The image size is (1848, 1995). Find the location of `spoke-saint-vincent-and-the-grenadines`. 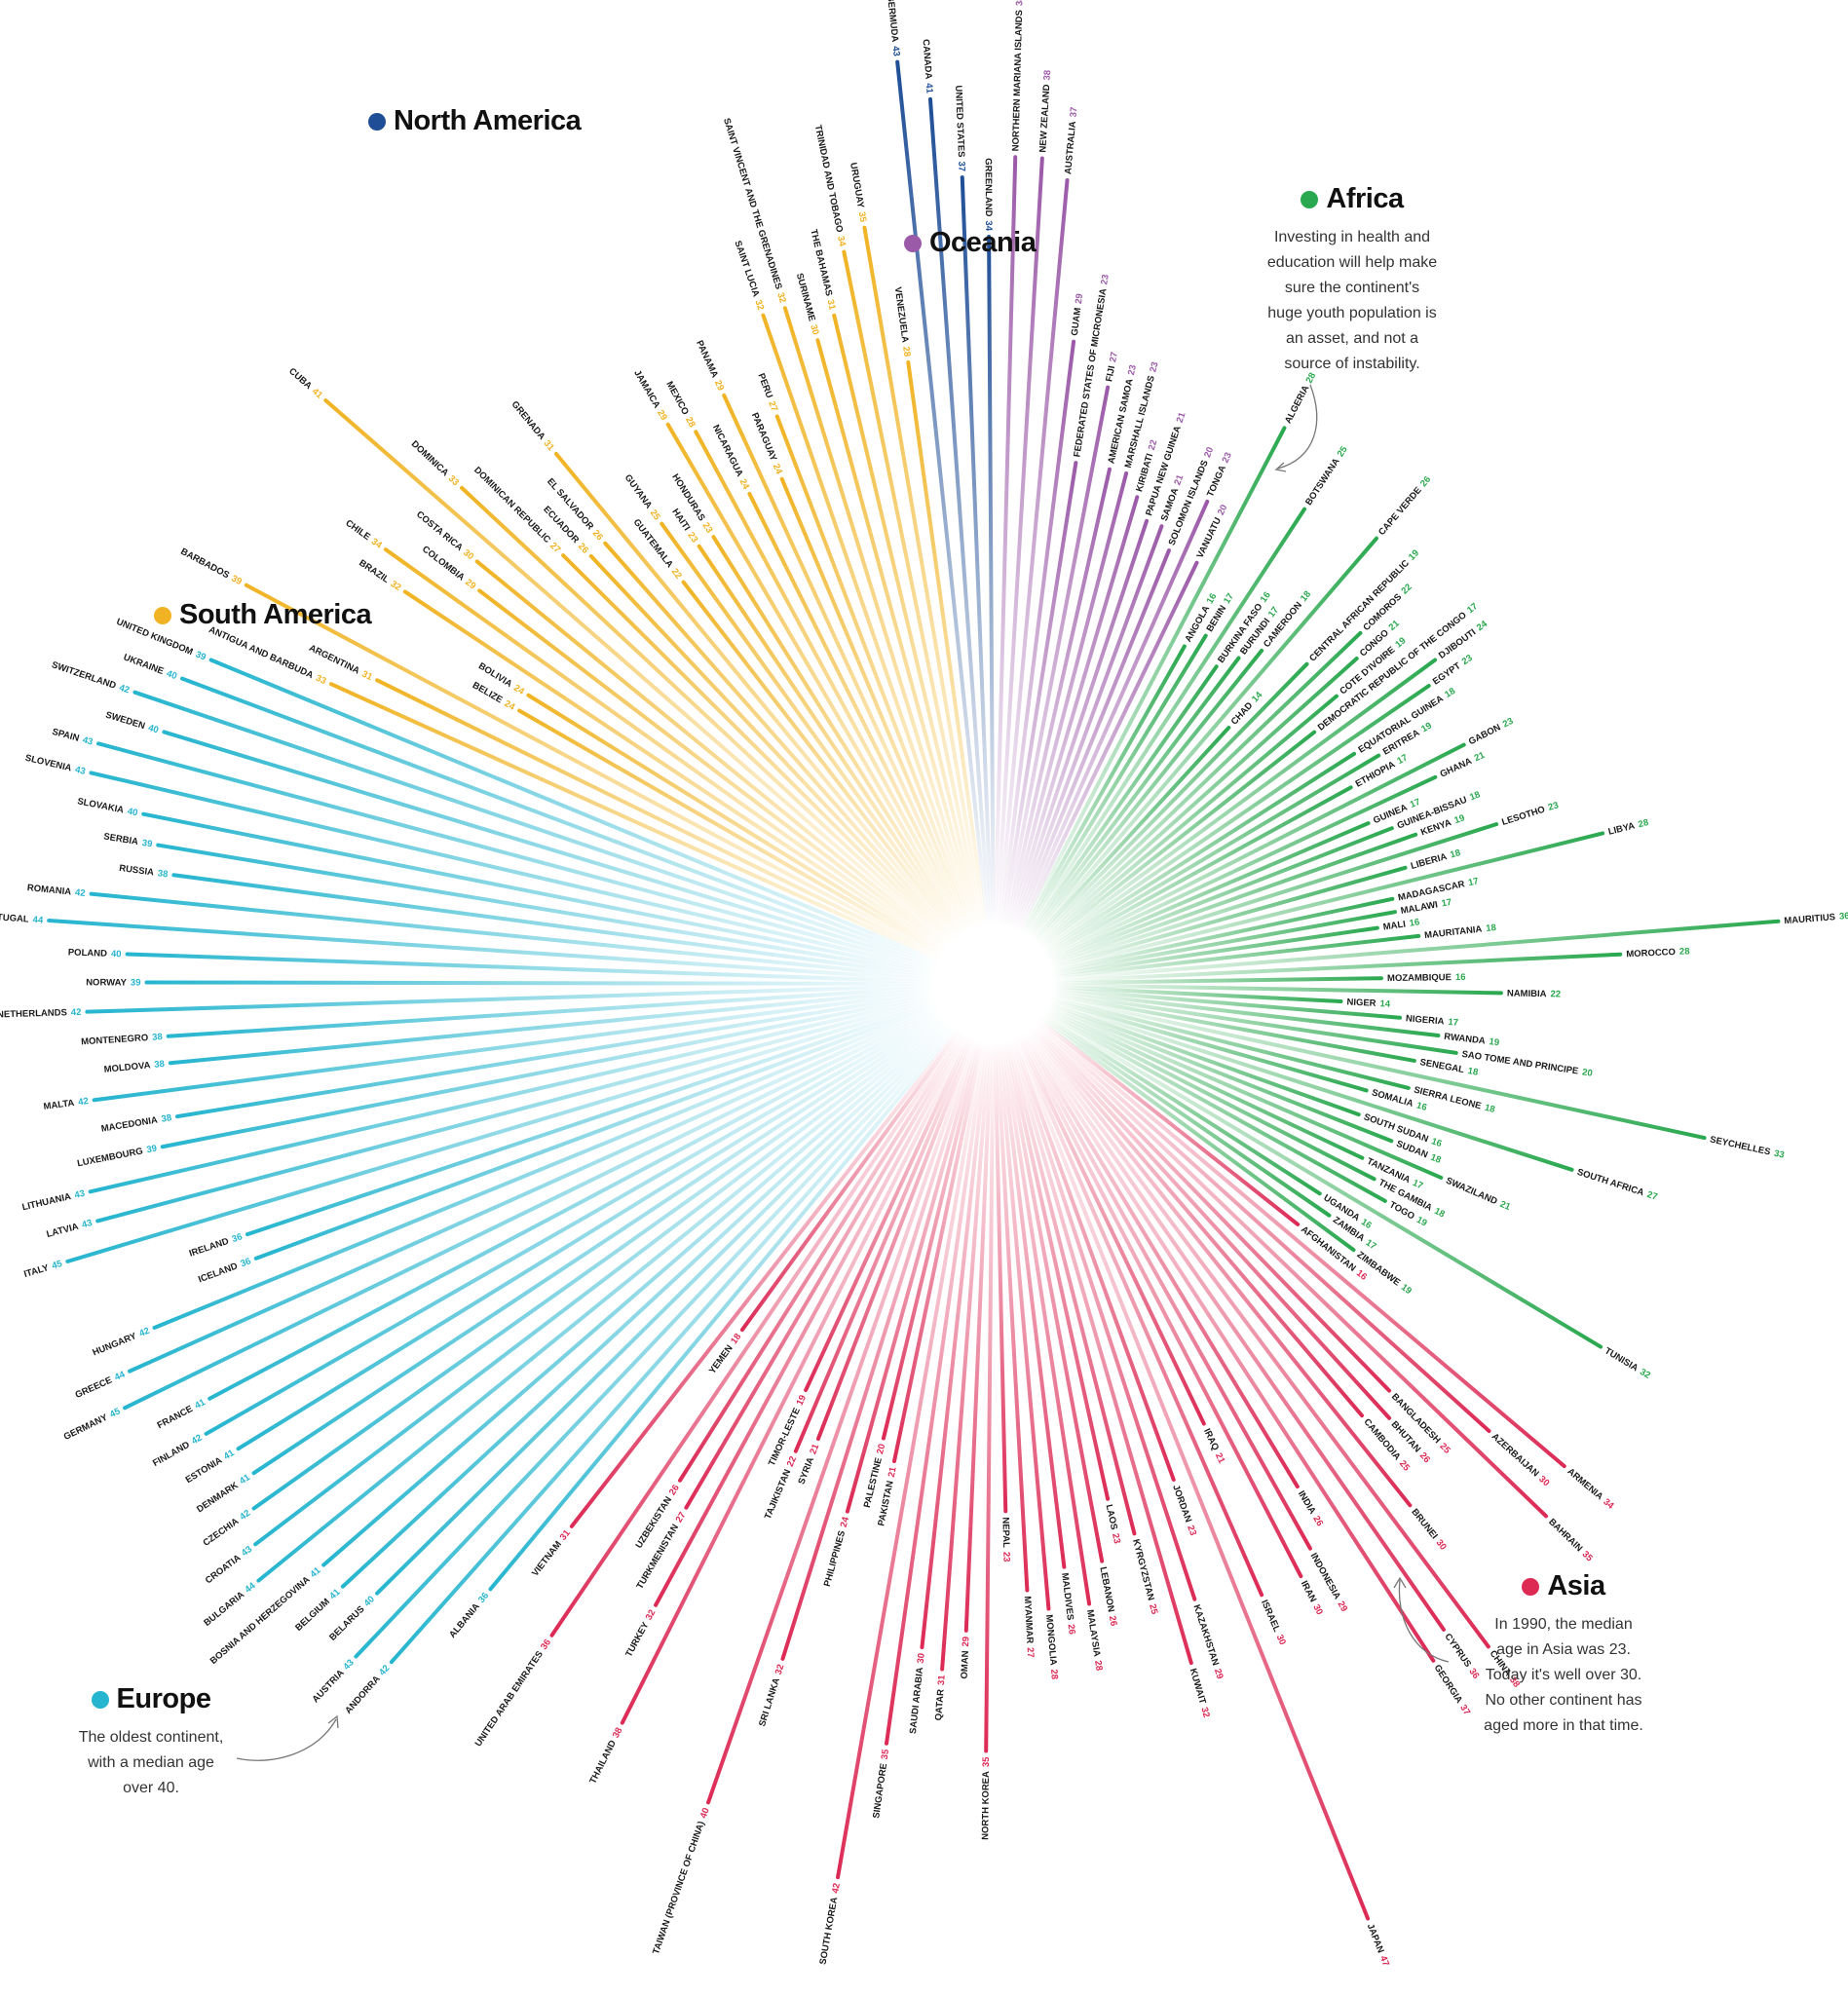

spoke-saint-vincent-and-the-grenadines is located at coordinates (881, 618).